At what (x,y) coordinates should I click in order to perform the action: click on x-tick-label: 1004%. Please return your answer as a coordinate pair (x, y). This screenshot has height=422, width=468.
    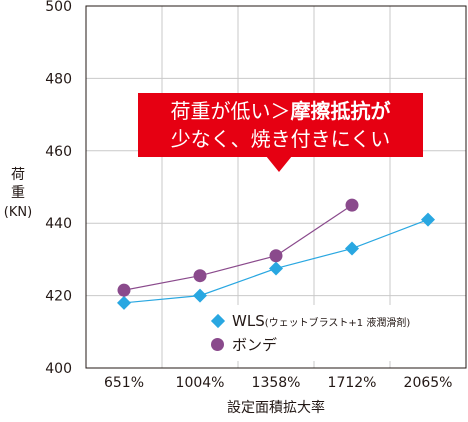
    Looking at the image, I should click on (200, 383).